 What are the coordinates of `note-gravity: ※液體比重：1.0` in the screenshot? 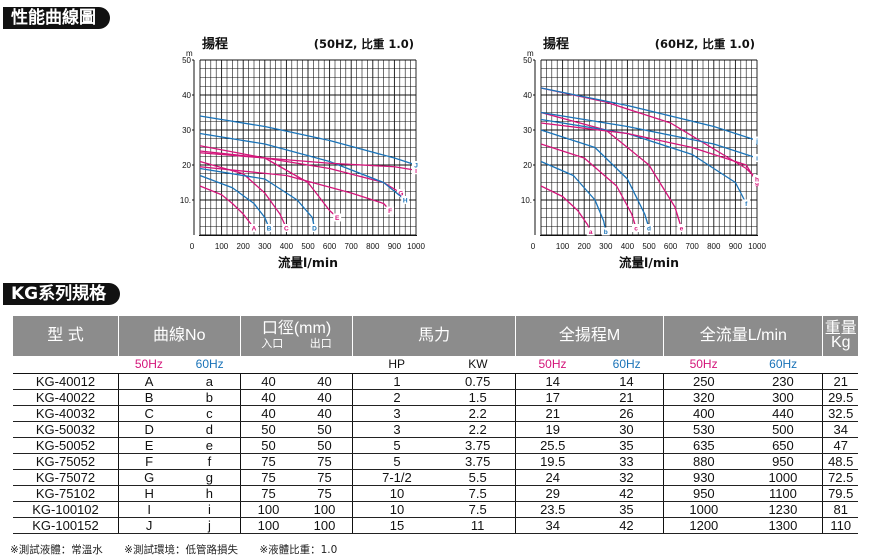 It's located at (298, 550).